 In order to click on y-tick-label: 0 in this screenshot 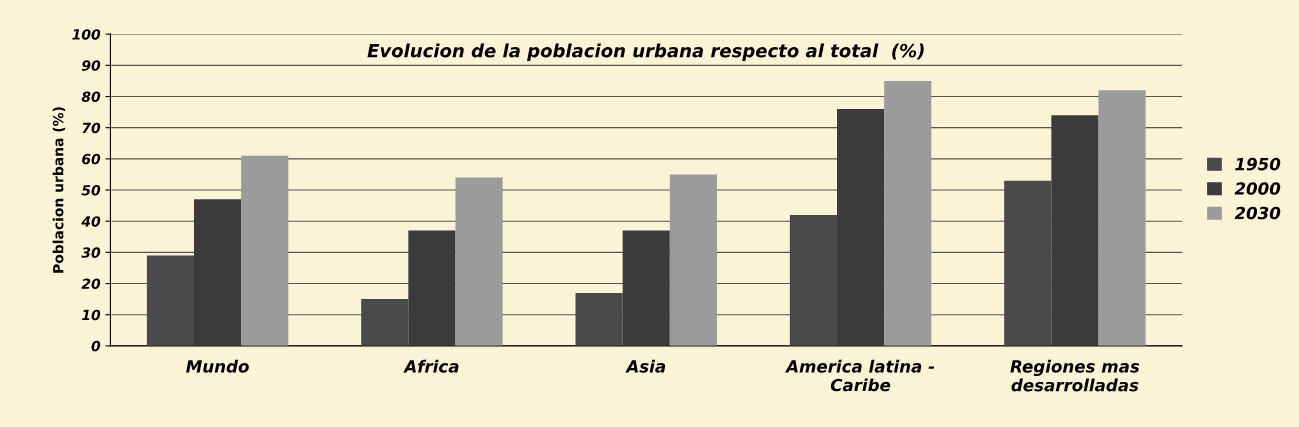, I will do `click(96, 346)`.